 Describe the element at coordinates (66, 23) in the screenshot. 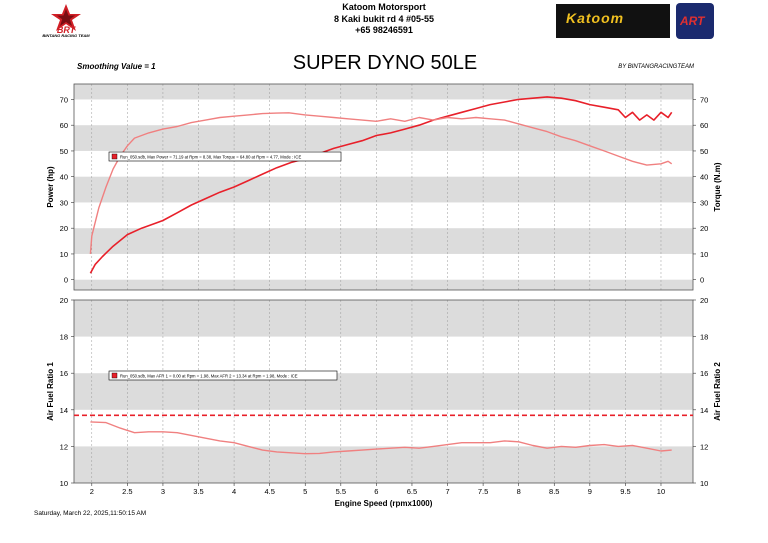

I see `bintang-racing-team-logo: BRT BINTANG RACING TEAM` at that location.